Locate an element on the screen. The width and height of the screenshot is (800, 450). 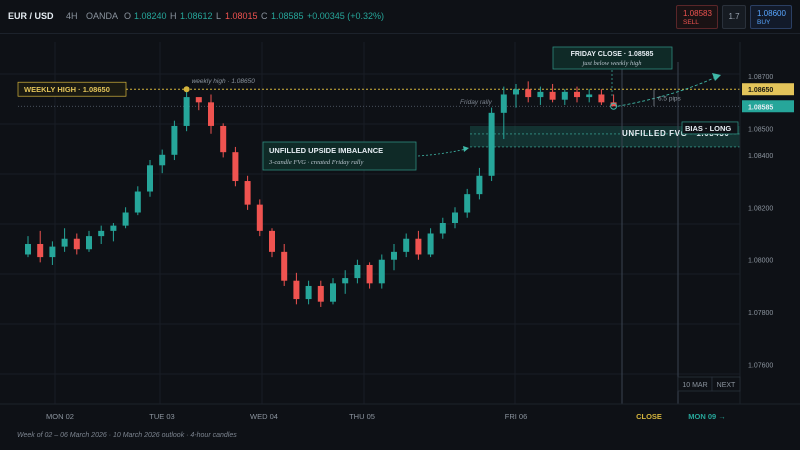
bias-label: BIAS · LONG is located at coordinates (708, 128).